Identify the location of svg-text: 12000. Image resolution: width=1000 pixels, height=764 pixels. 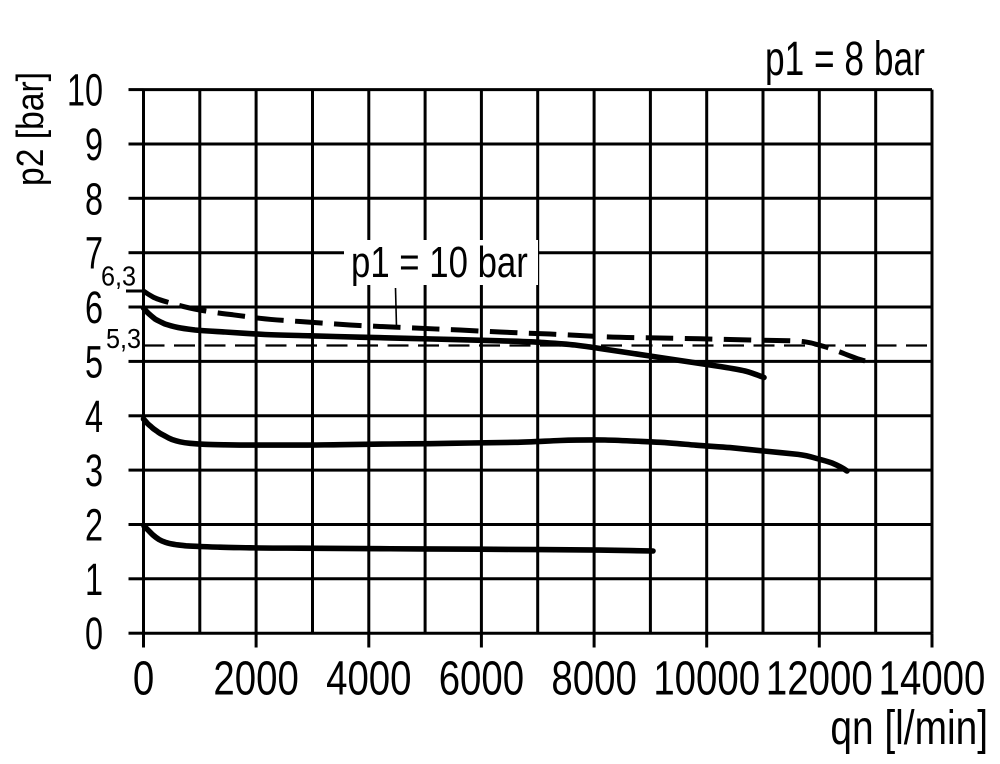
(819, 679).